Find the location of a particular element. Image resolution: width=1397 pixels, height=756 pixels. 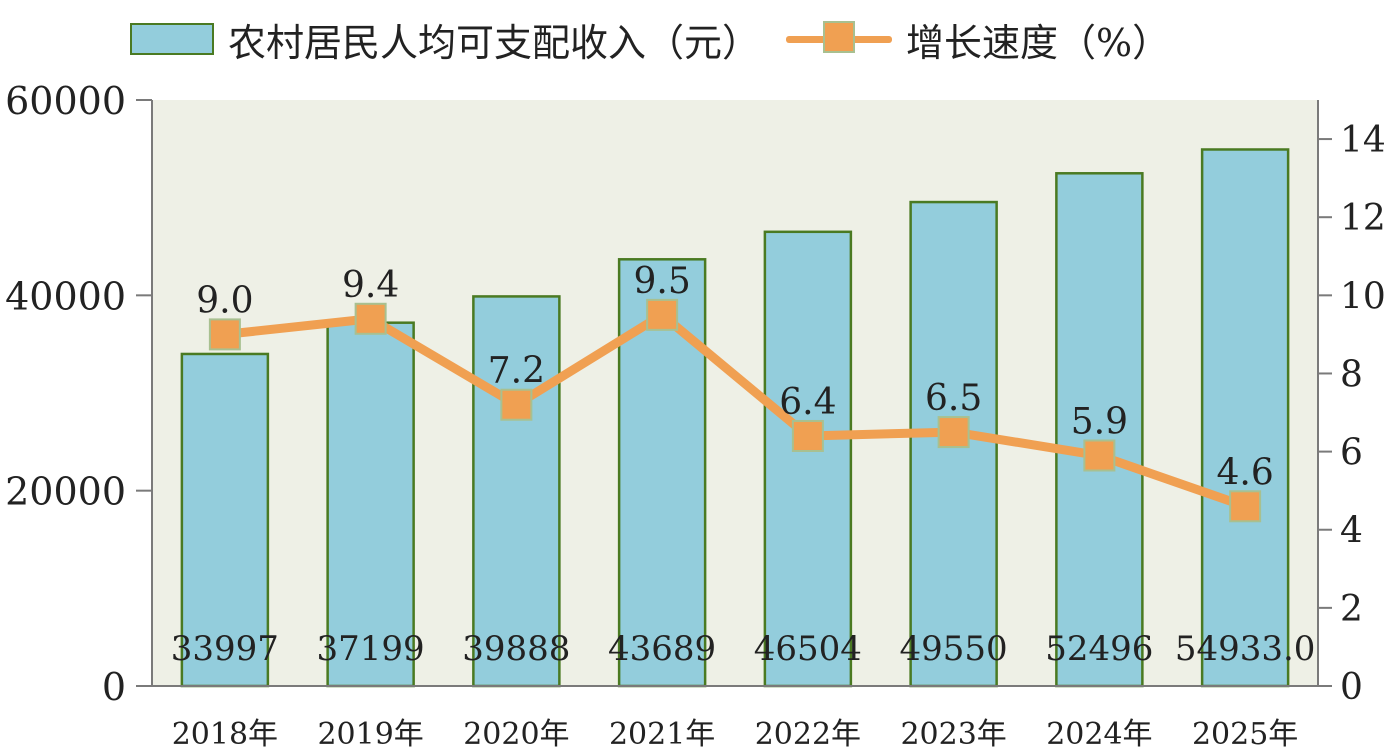

income-data-label: 43689 is located at coordinates (662, 649).